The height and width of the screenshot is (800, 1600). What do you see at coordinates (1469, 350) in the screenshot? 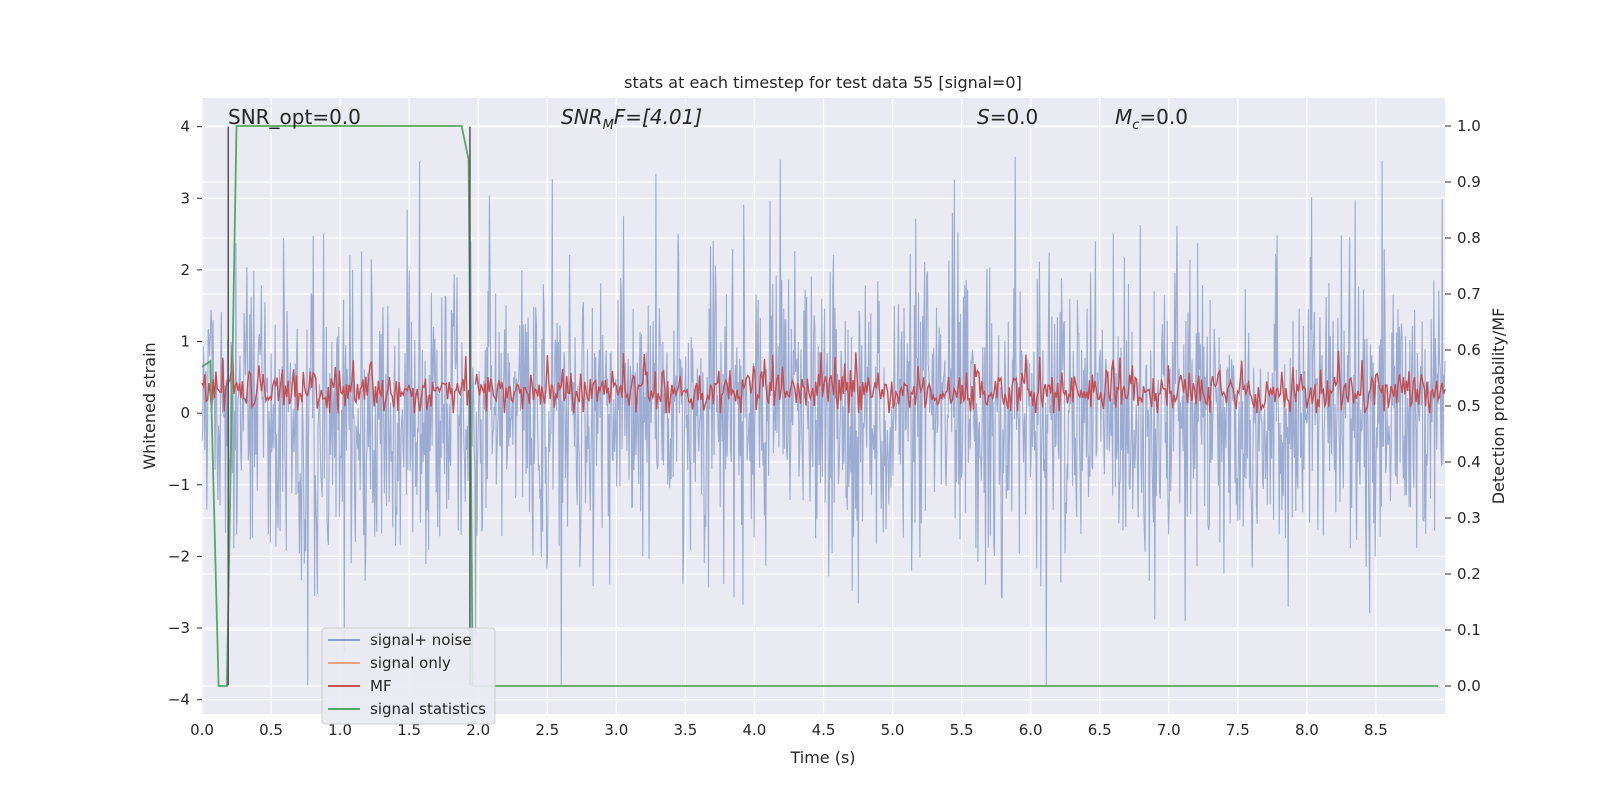
I see `y2-tick-label: 0.6` at bounding box center [1469, 350].